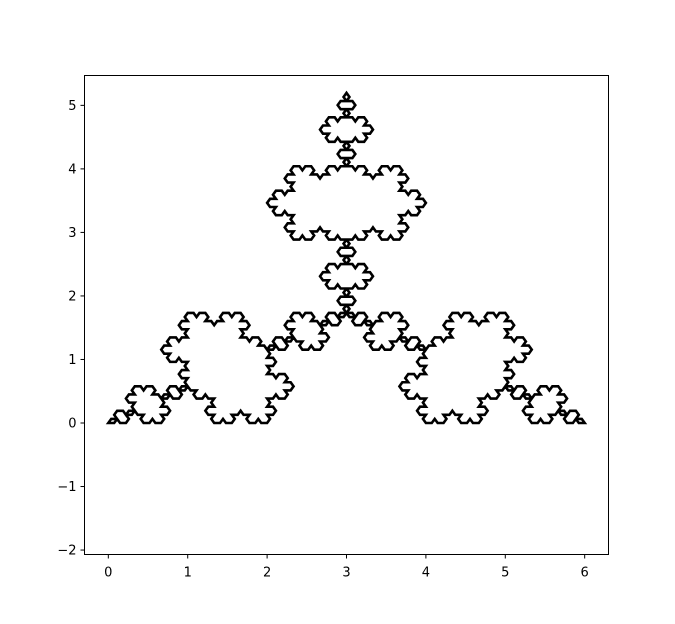  Describe the element at coordinates (188, 573) in the screenshot. I see `x-tick-label: 1` at that location.